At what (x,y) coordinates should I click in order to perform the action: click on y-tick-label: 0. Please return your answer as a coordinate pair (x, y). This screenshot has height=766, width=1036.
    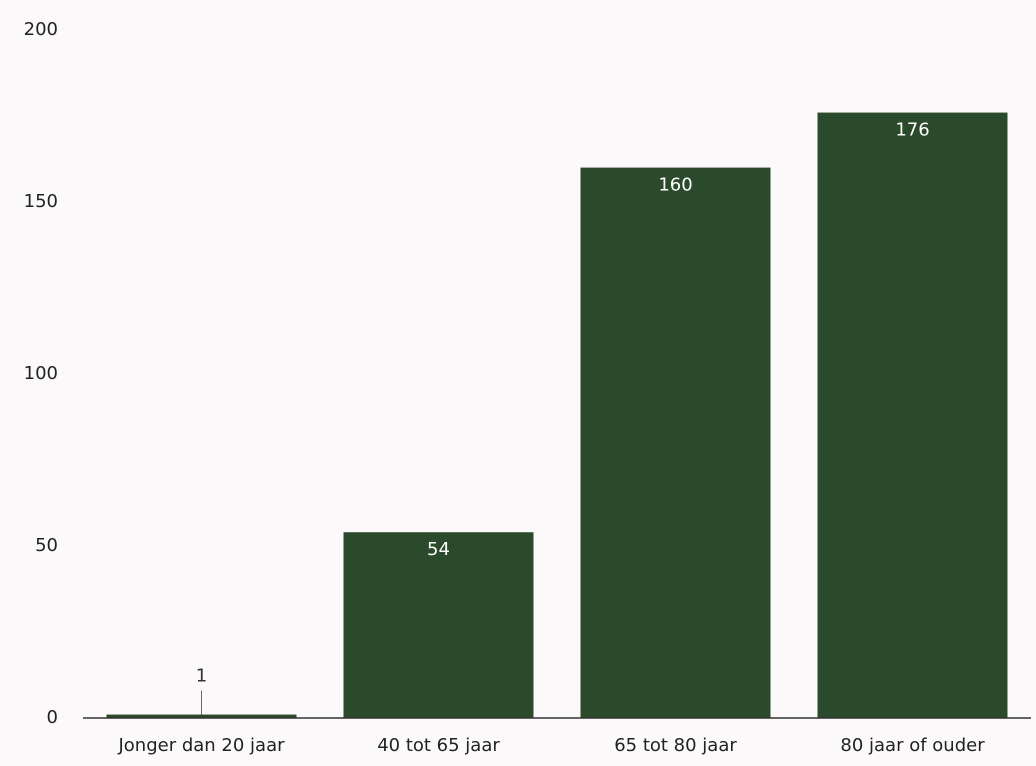
    Looking at the image, I should click on (52, 717).